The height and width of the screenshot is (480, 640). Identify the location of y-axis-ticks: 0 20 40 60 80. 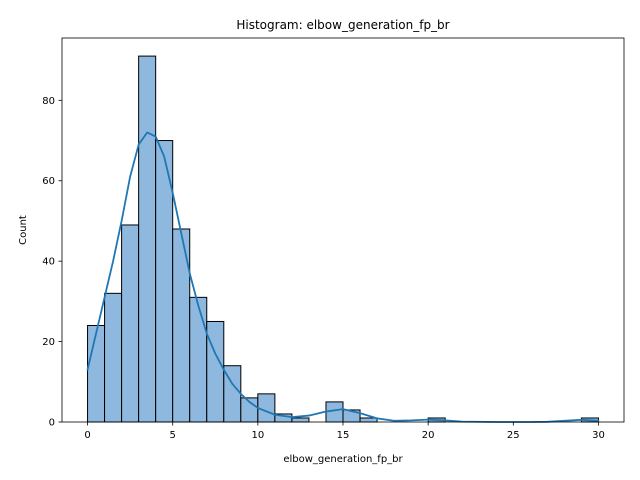
(52, 262).